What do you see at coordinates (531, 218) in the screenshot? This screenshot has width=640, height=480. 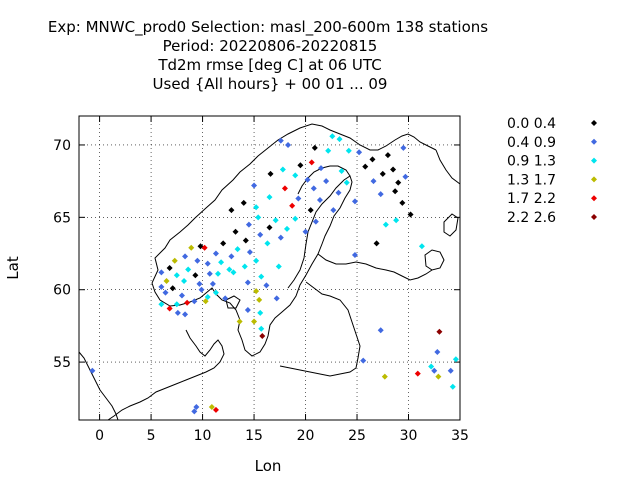 I see `legend-label: 2.2 2.6` at bounding box center [531, 218].